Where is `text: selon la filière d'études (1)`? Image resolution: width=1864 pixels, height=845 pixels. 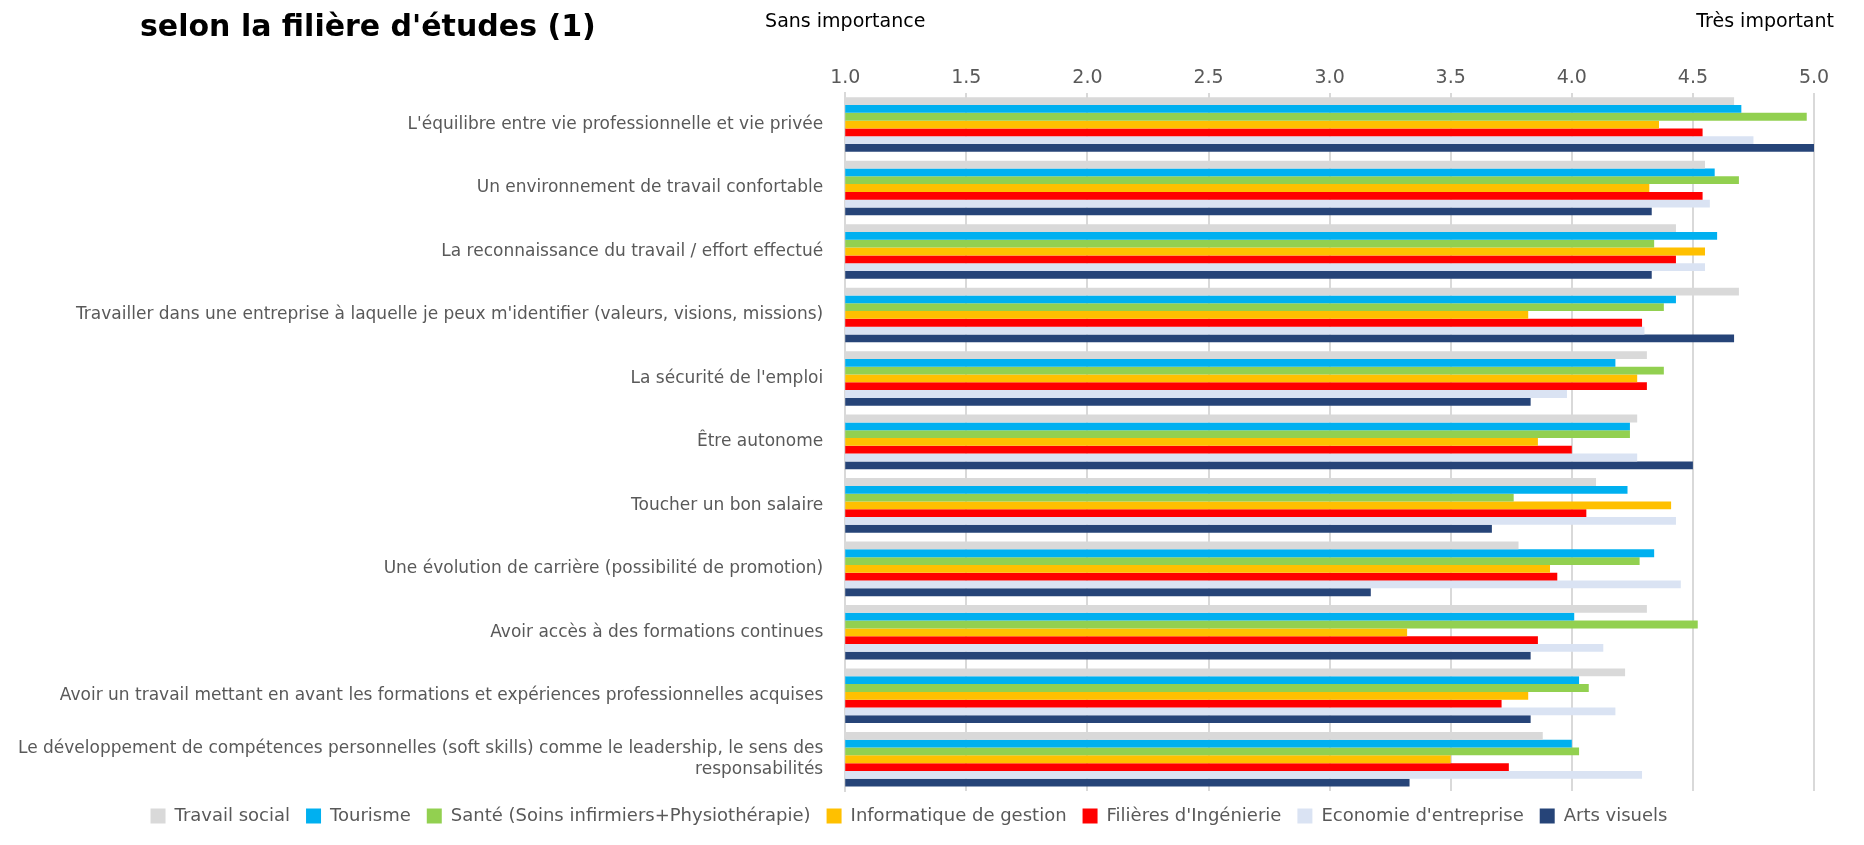
text: selon la filière d'études (1) is located at coordinates (368, 25).